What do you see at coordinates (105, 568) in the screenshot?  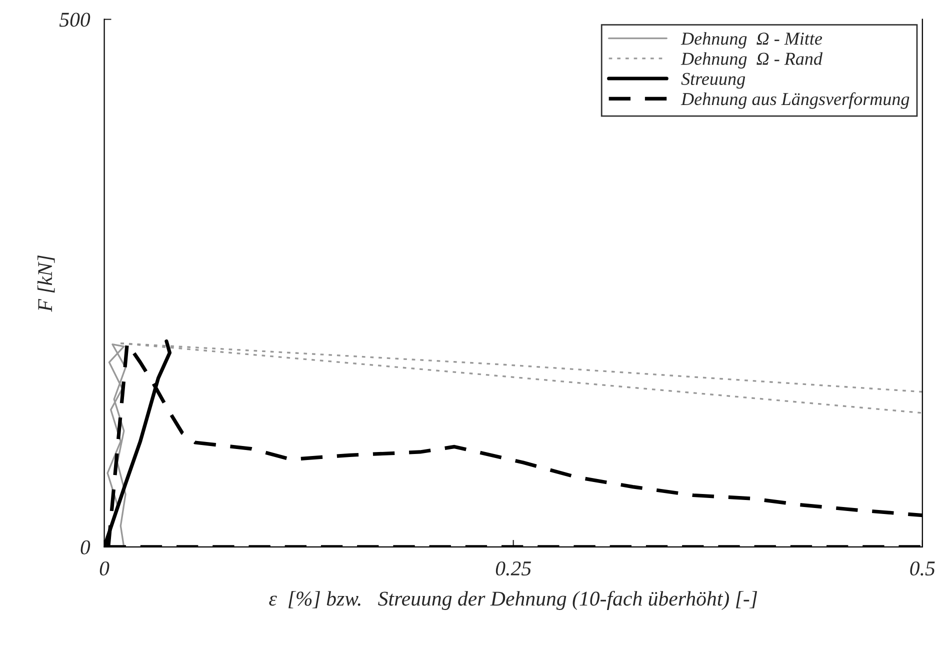 I see `x-tick-label: 0` at bounding box center [105, 568].